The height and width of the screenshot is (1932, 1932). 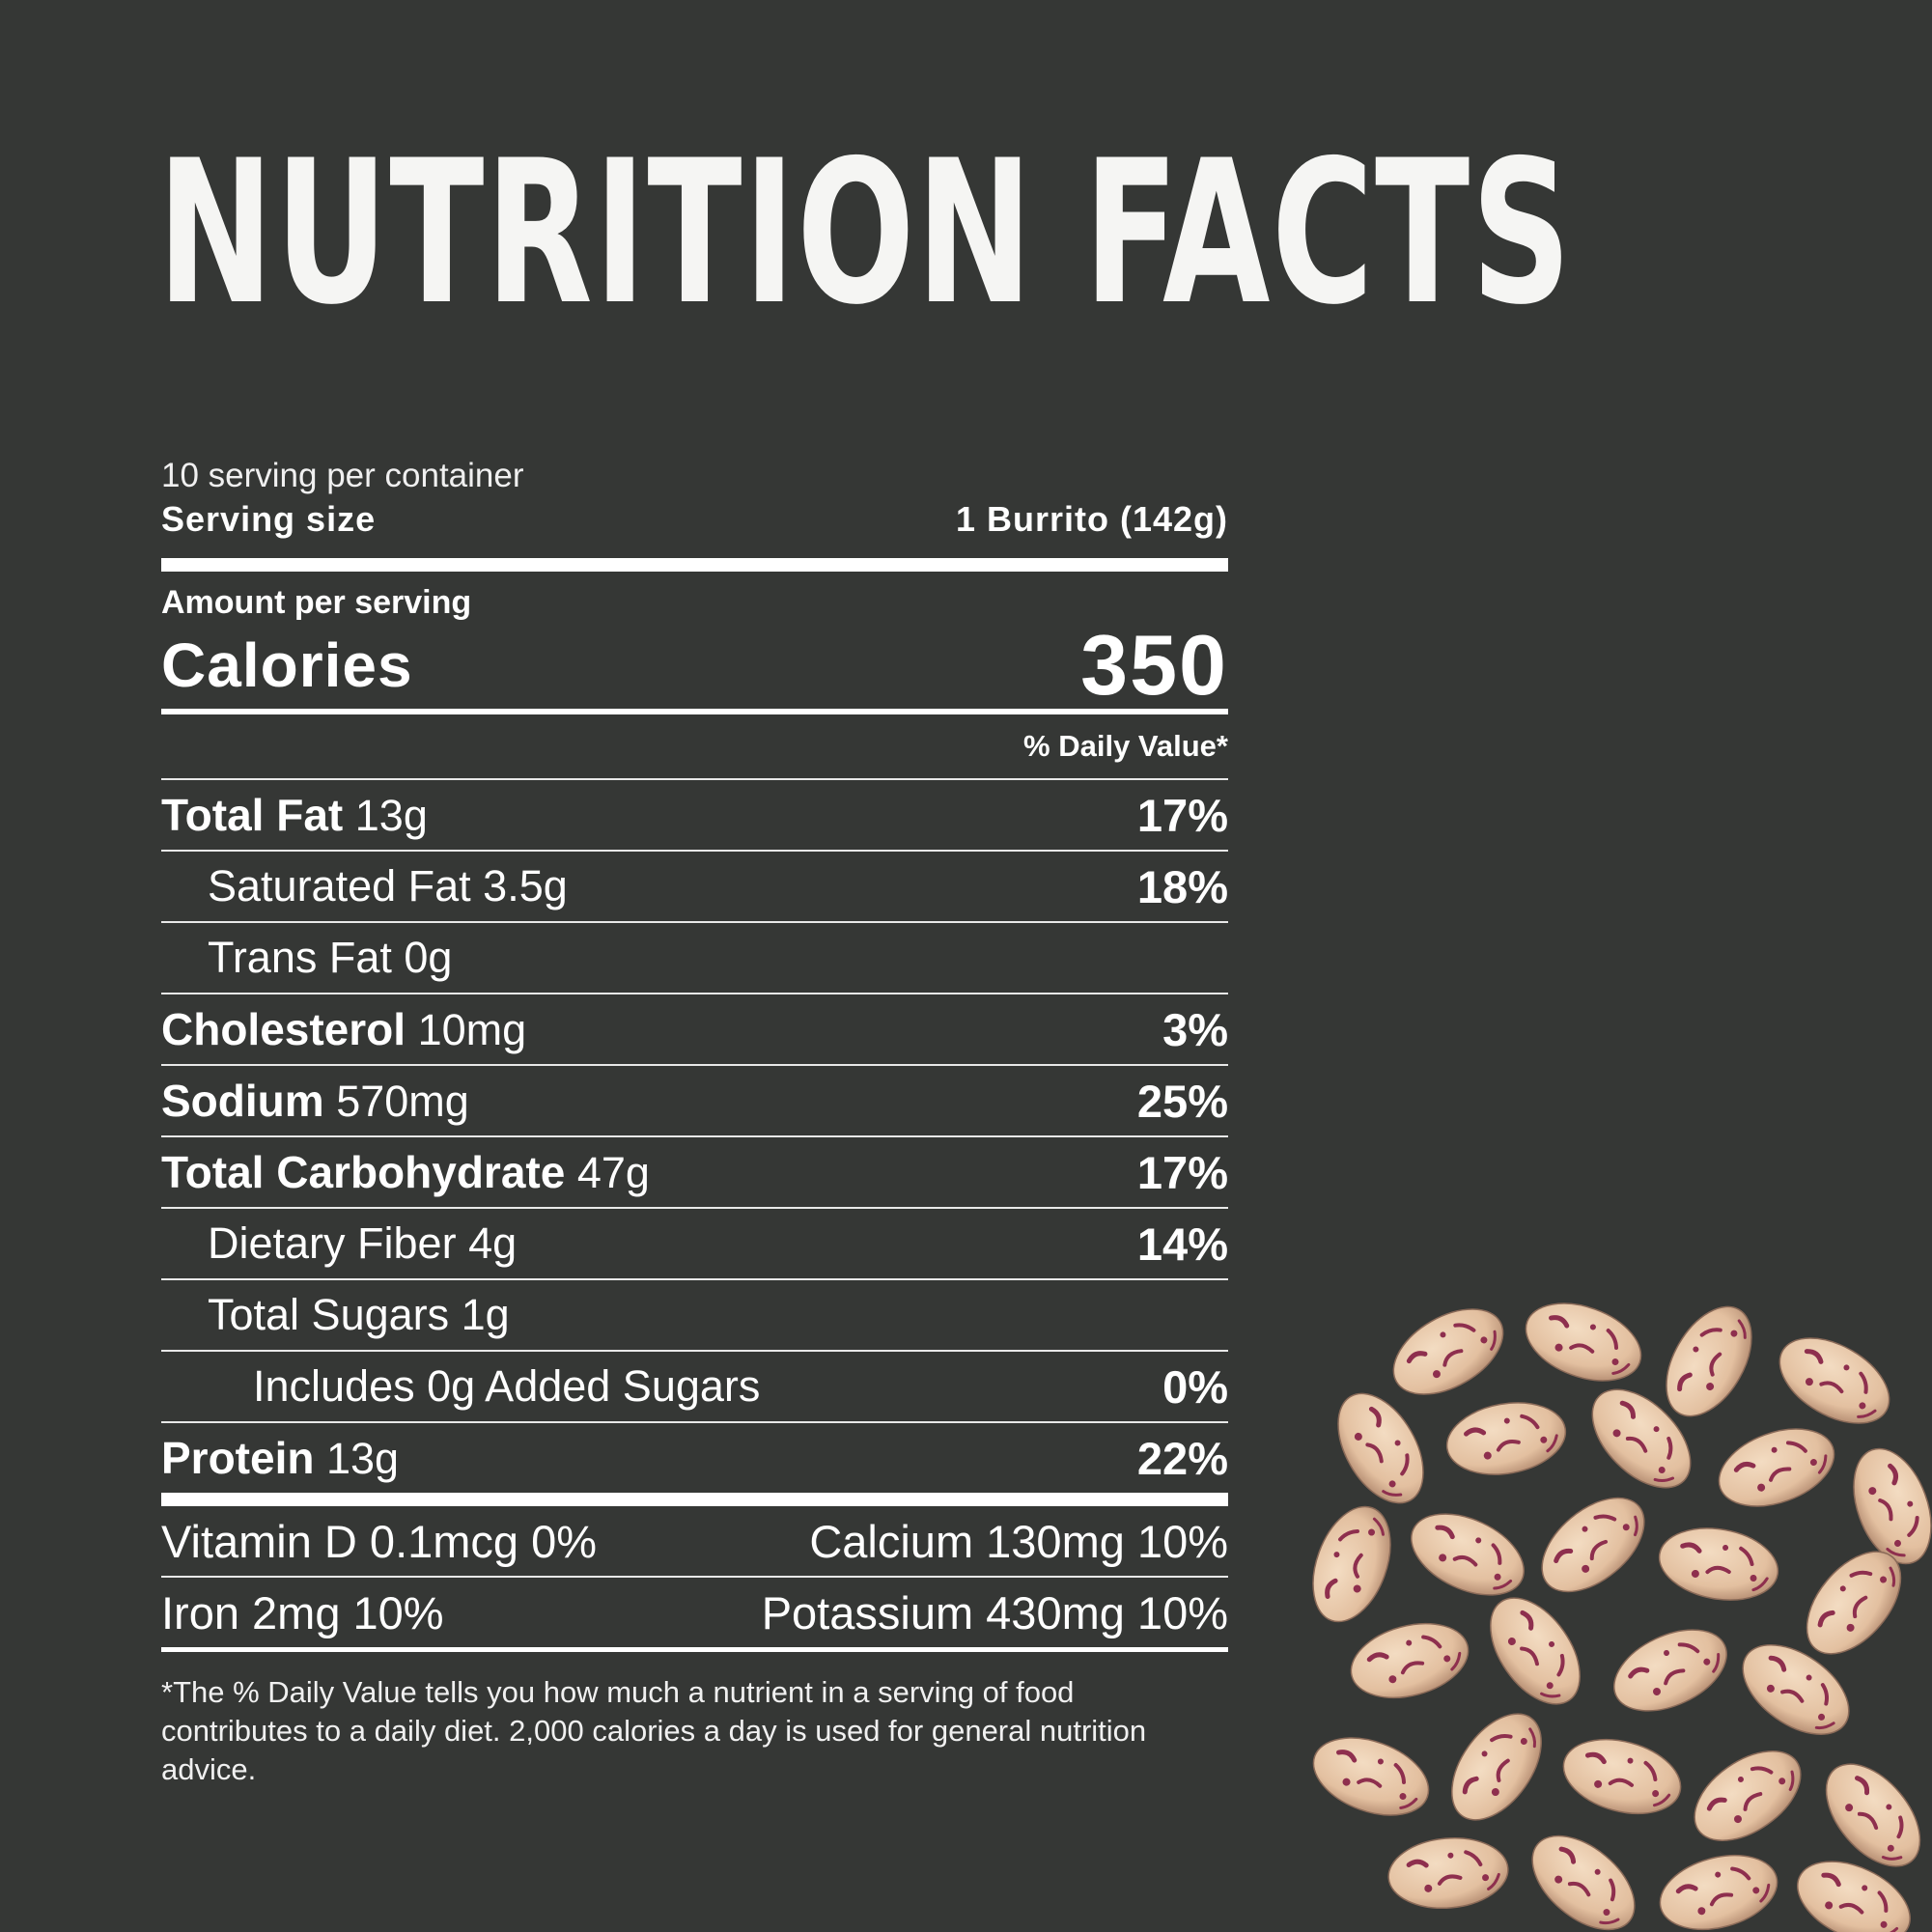 I want to click on nutrient-row-sodium: Sodium 570mg 25%, so click(x=694, y=1101).